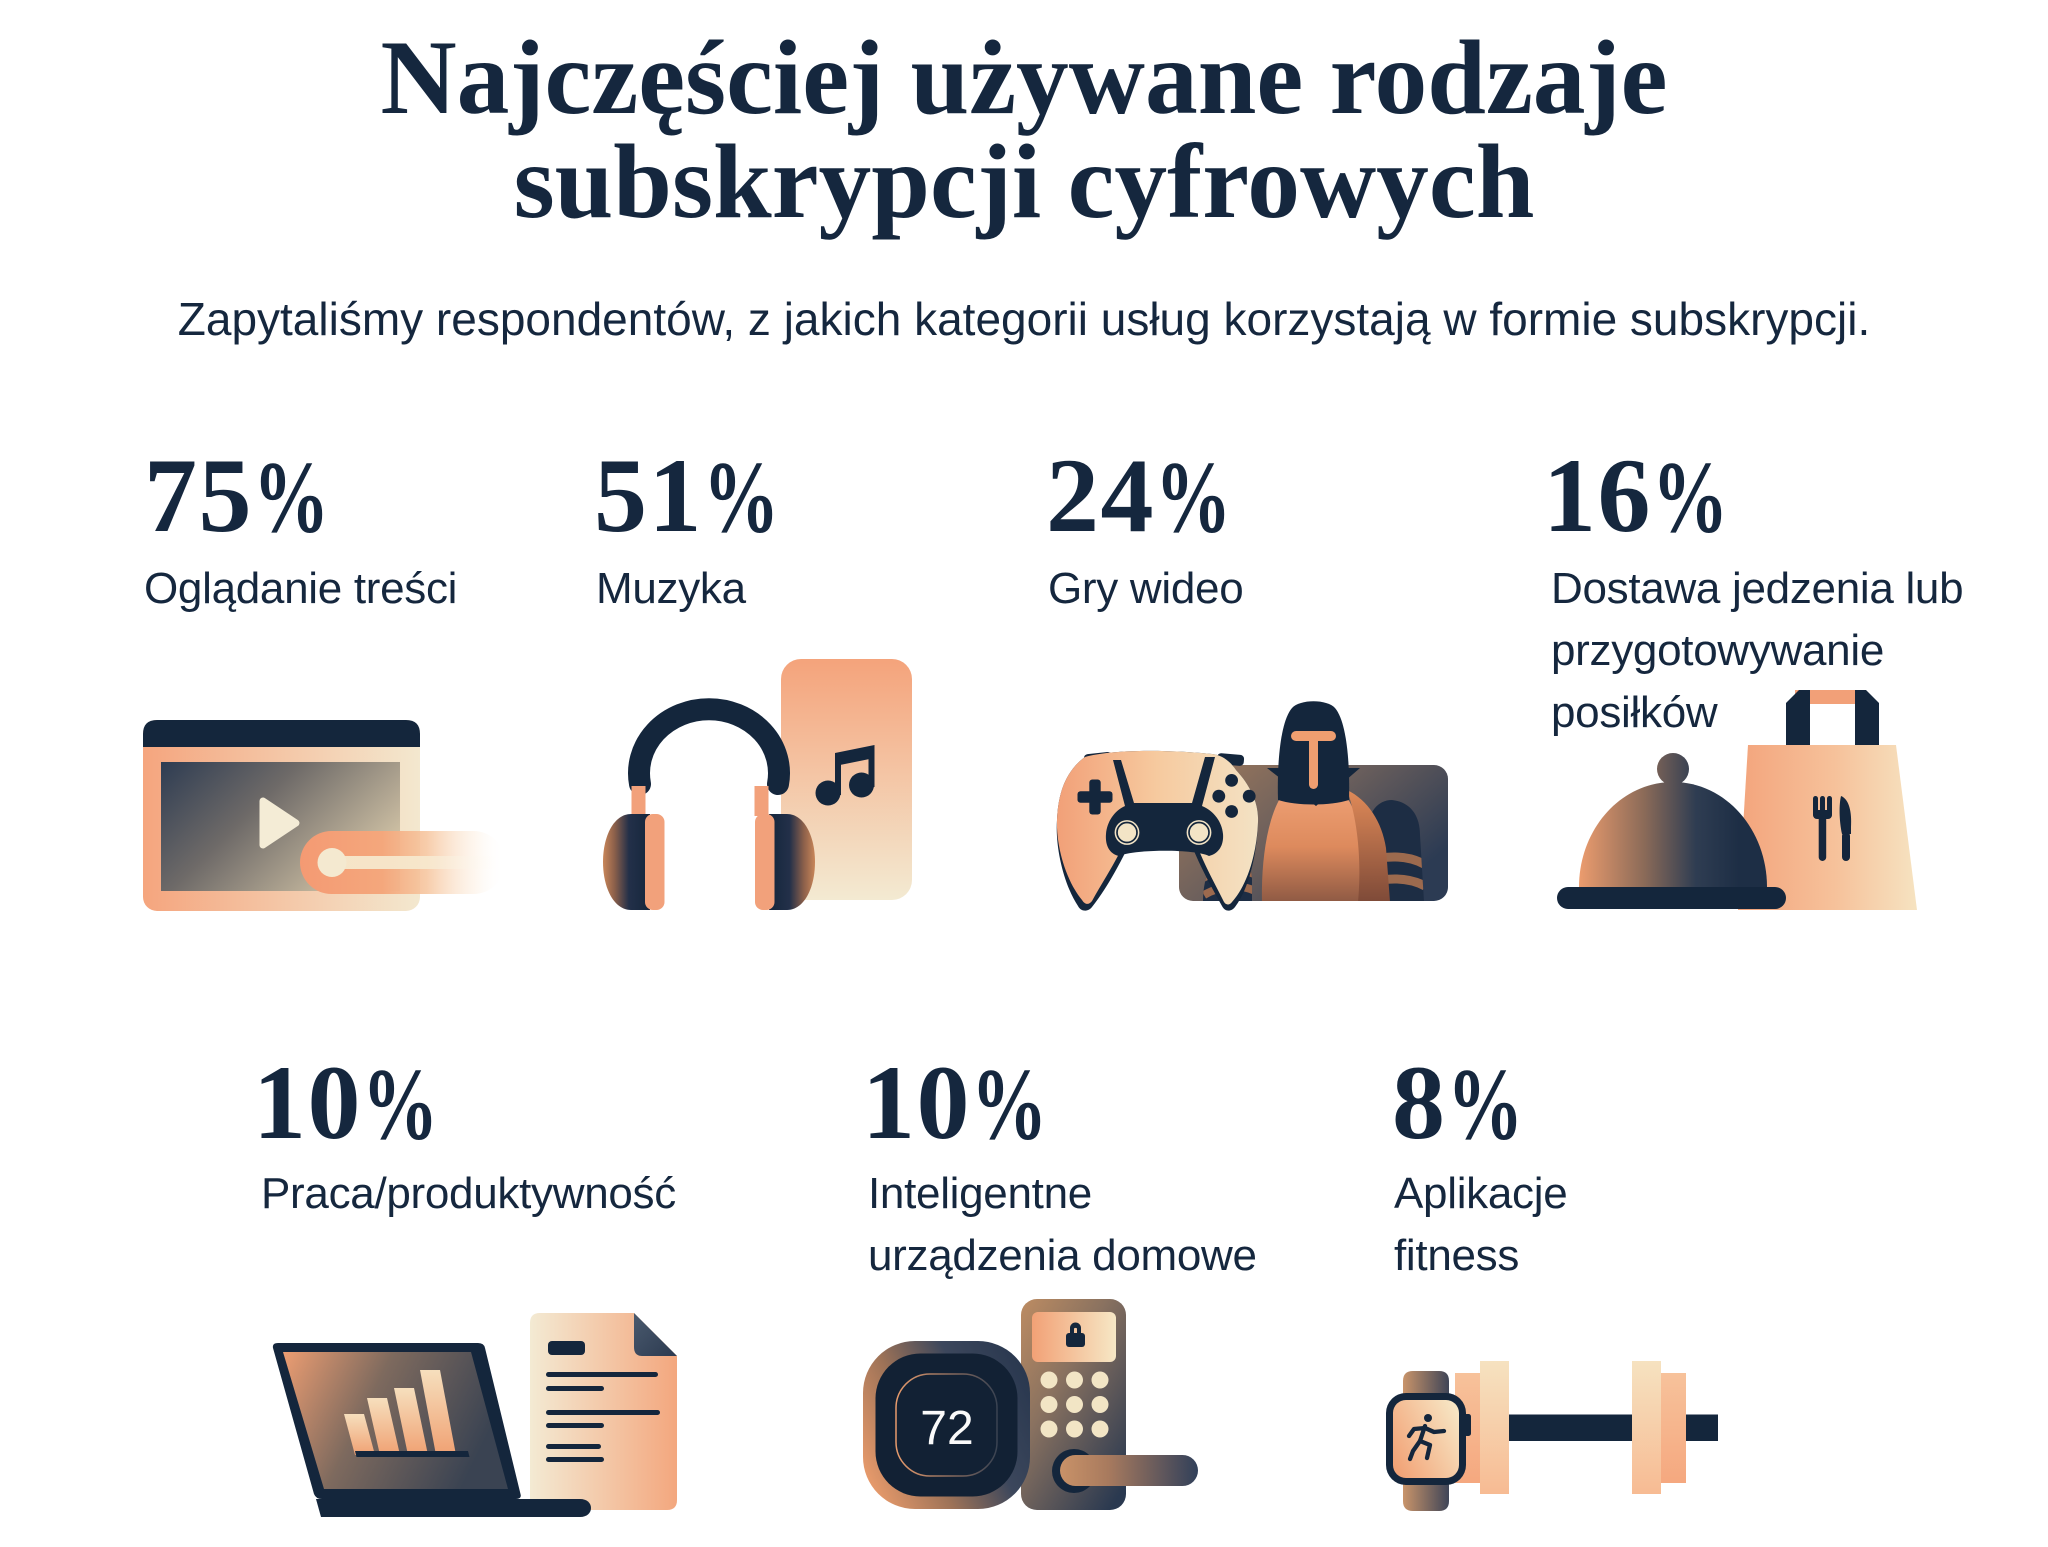  What do you see at coordinates (946, 1428) in the screenshot?
I see `svg-text: 72` at bounding box center [946, 1428].